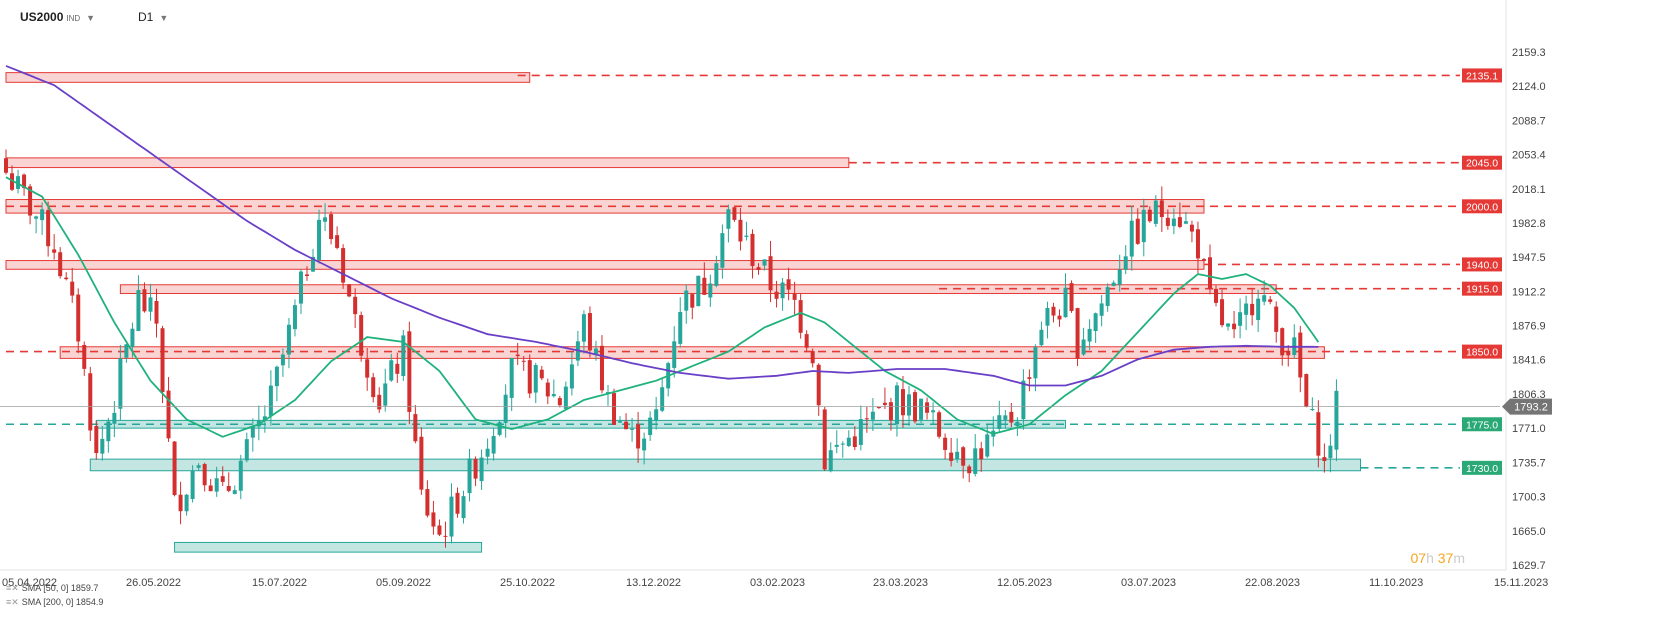 The height and width of the screenshot is (630, 1653). What do you see at coordinates (777, 583) in the screenshot?
I see `x-tick-label: 03.02.2023` at bounding box center [777, 583].